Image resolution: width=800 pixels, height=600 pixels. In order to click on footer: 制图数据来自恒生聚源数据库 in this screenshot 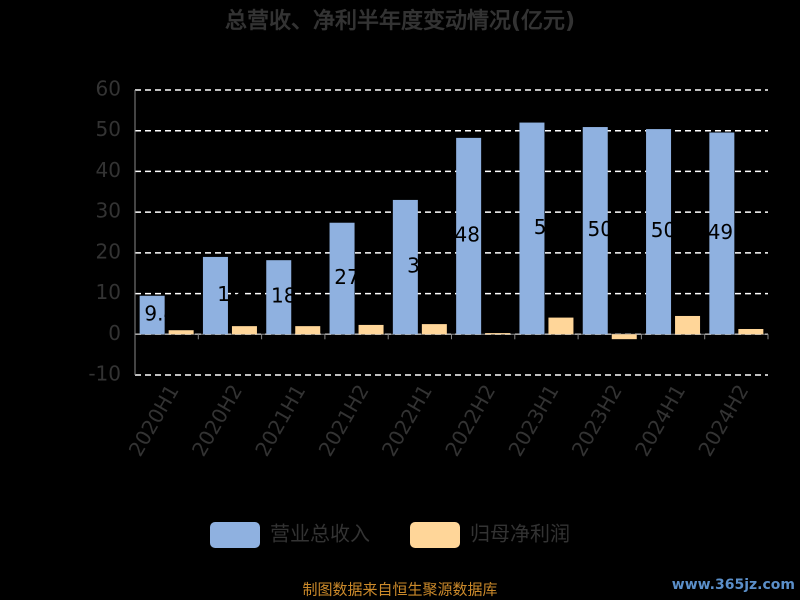, I will do `click(399, 590)`.